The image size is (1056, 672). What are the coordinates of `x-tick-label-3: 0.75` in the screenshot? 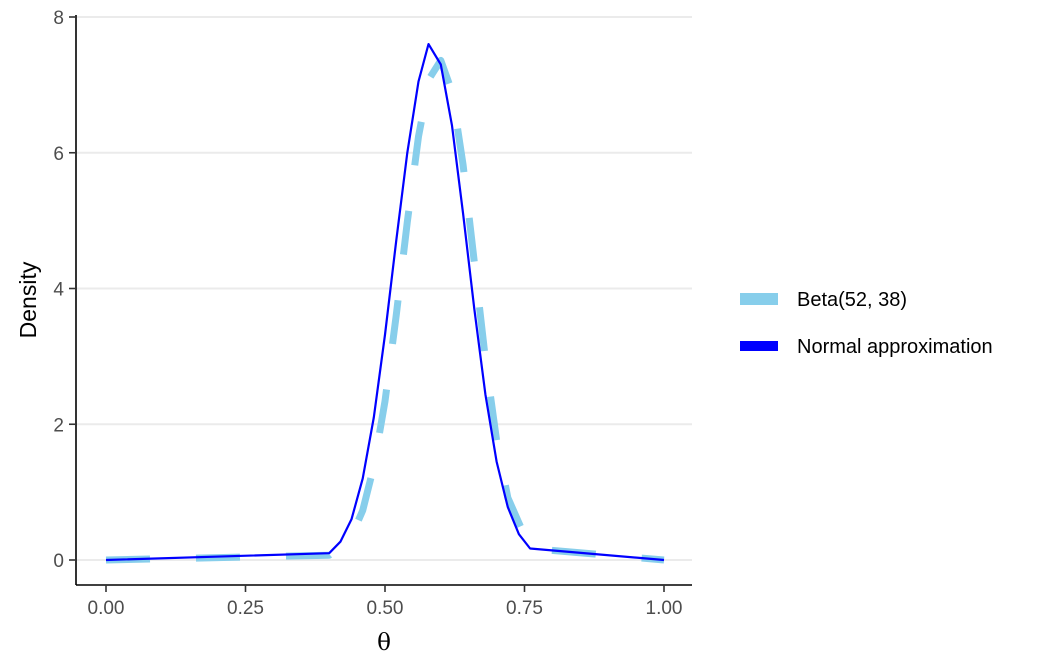 It's located at (524, 608).